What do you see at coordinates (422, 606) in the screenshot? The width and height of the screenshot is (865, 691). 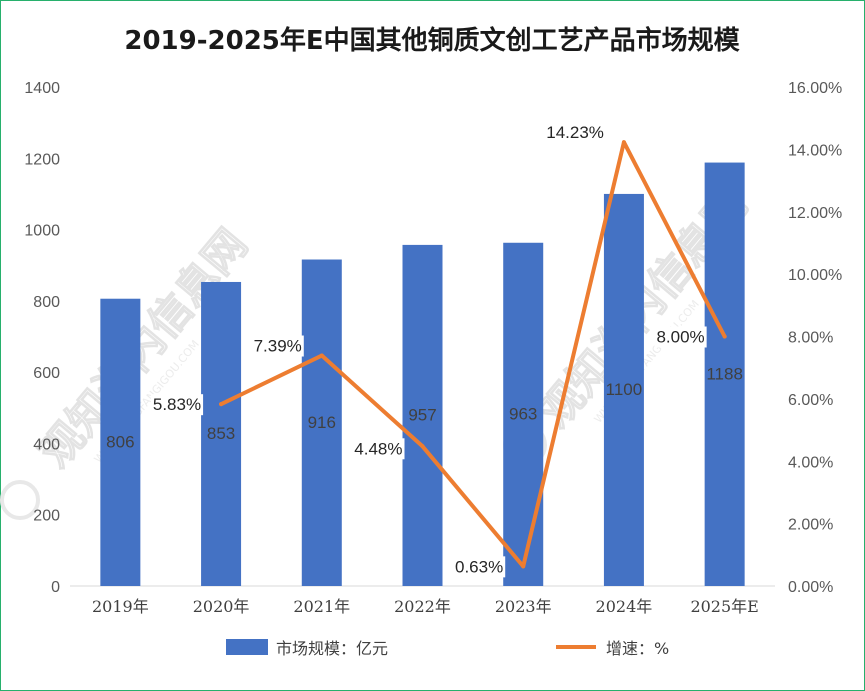 I see `x-tick-label: 2022年` at bounding box center [422, 606].